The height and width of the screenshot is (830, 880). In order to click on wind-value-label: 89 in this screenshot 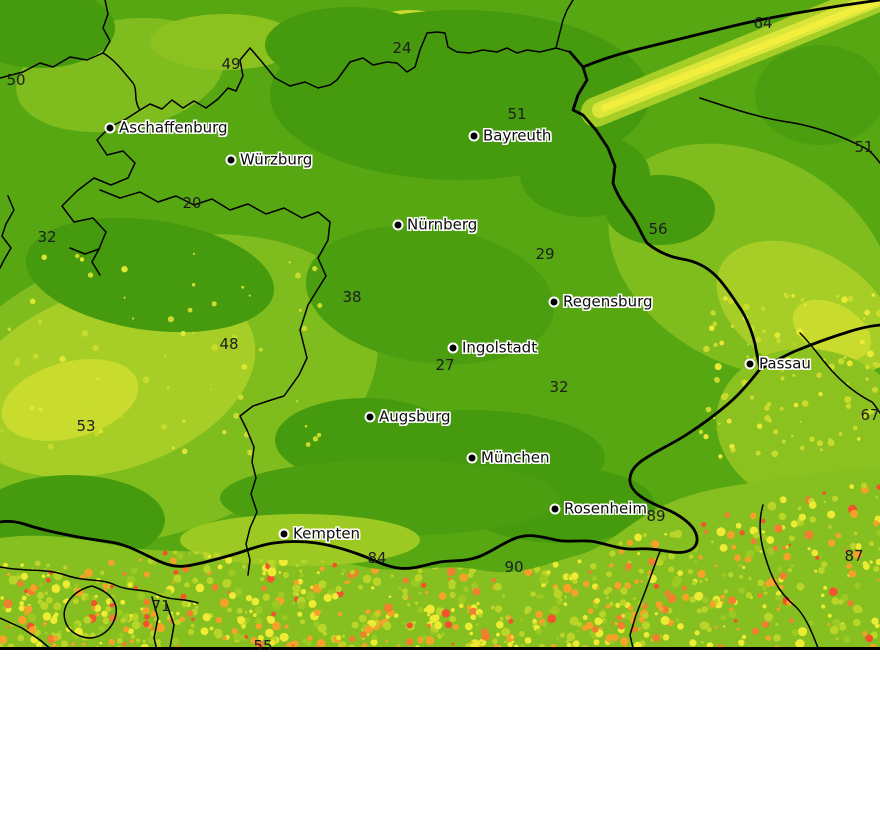, I will do `click(656, 516)`.